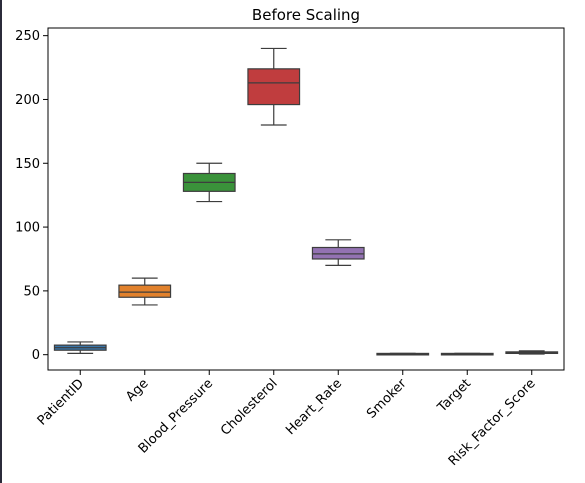 The width and height of the screenshot is (585, 483). Describe the element at coordinates (27, 100) in the screenshot. I see `y-tick-label: 200` at that location.